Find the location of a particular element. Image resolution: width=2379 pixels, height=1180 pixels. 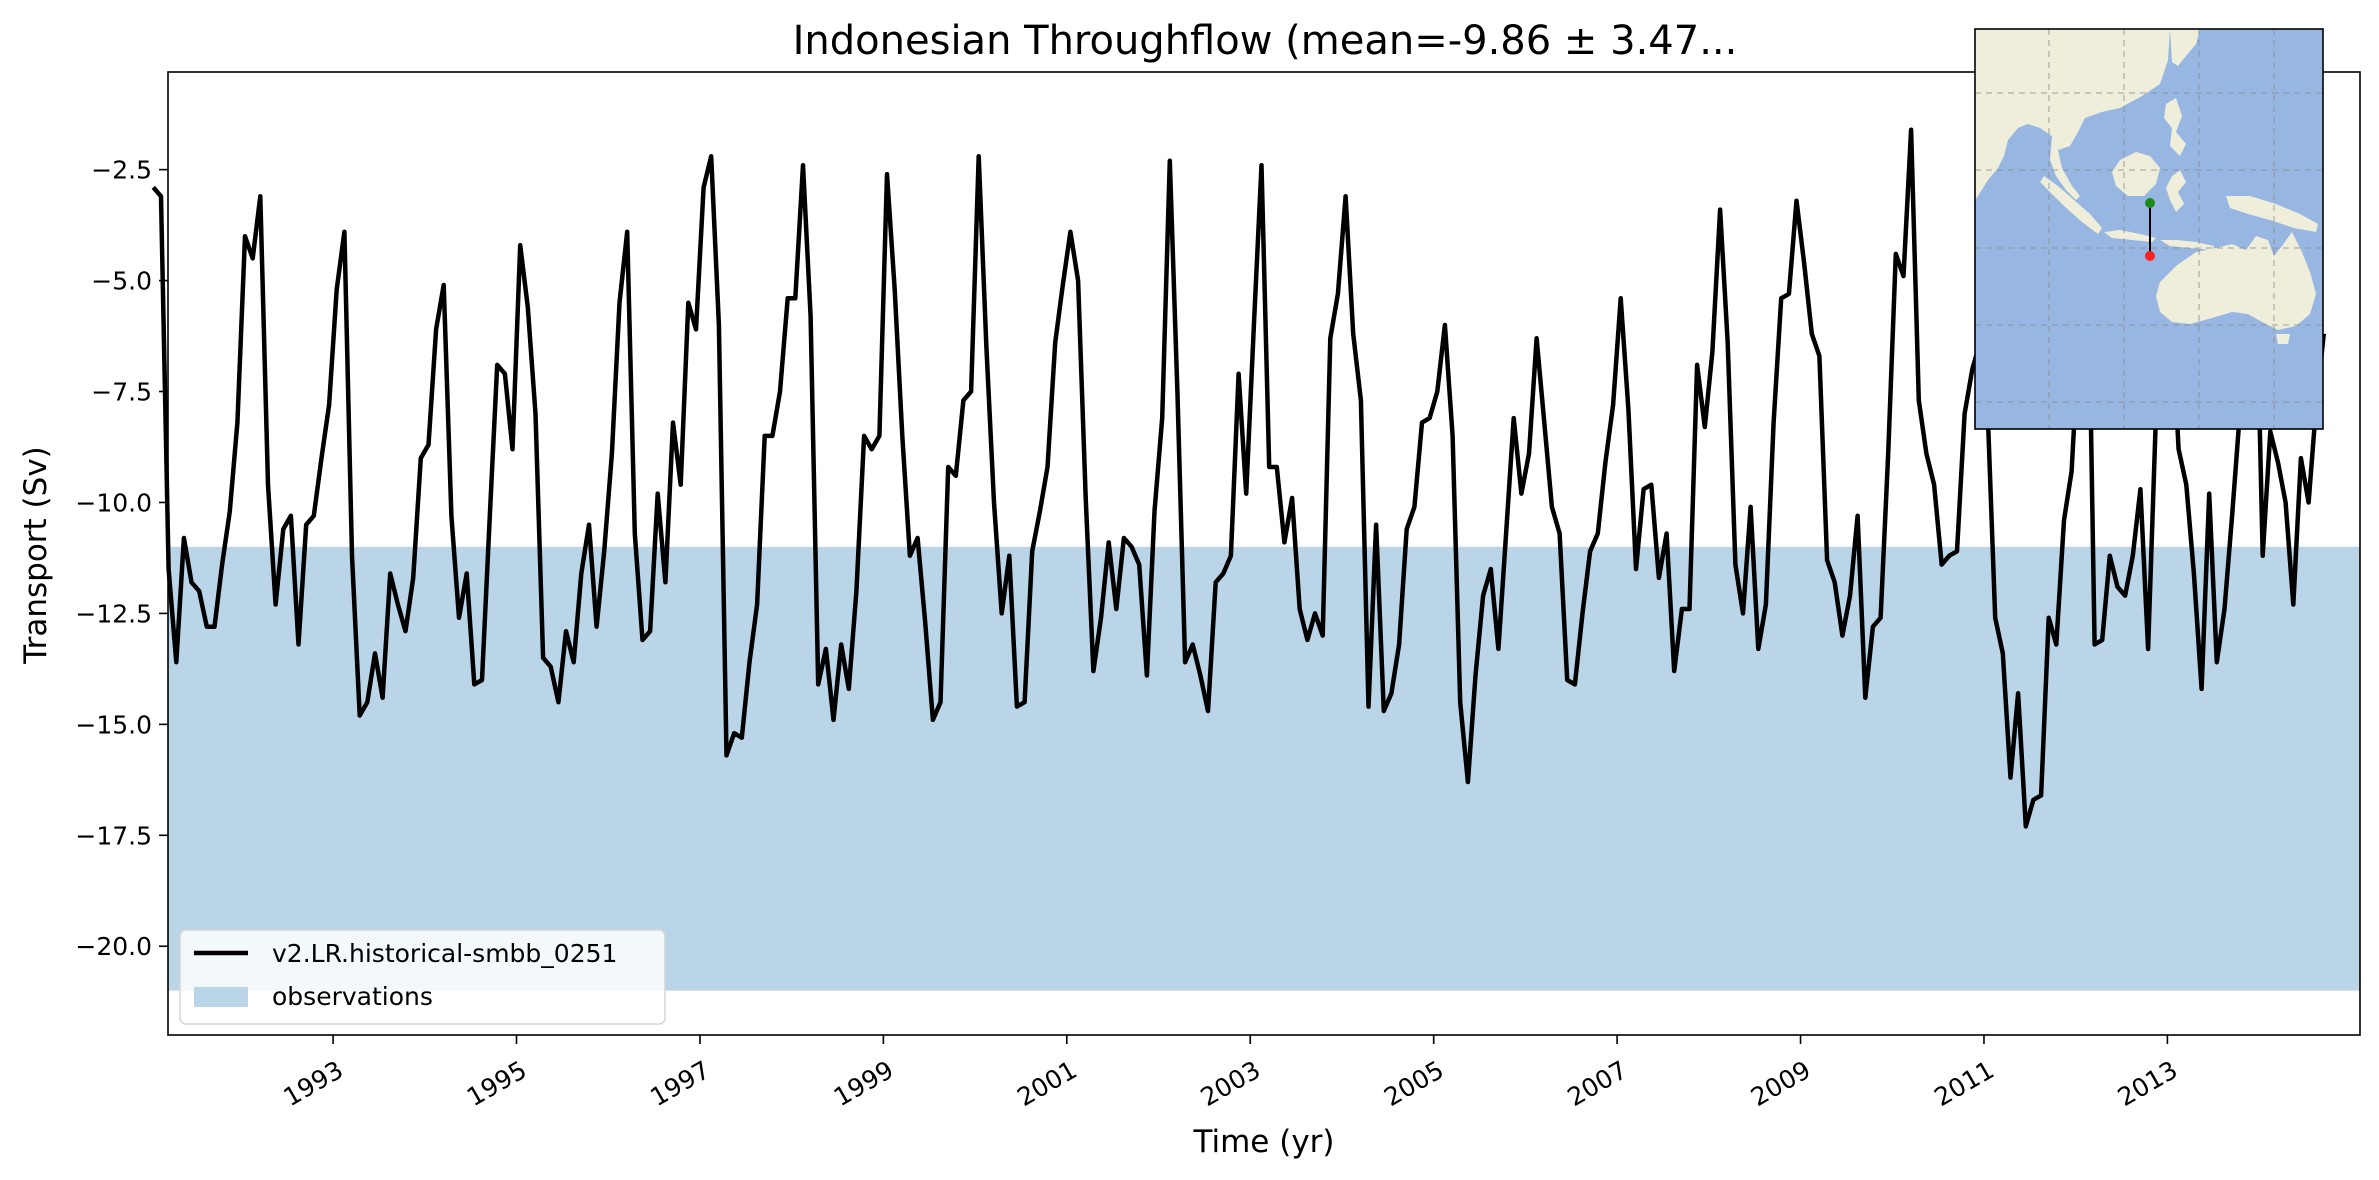

inset-map-frame is located at coordinates (2149, 229).